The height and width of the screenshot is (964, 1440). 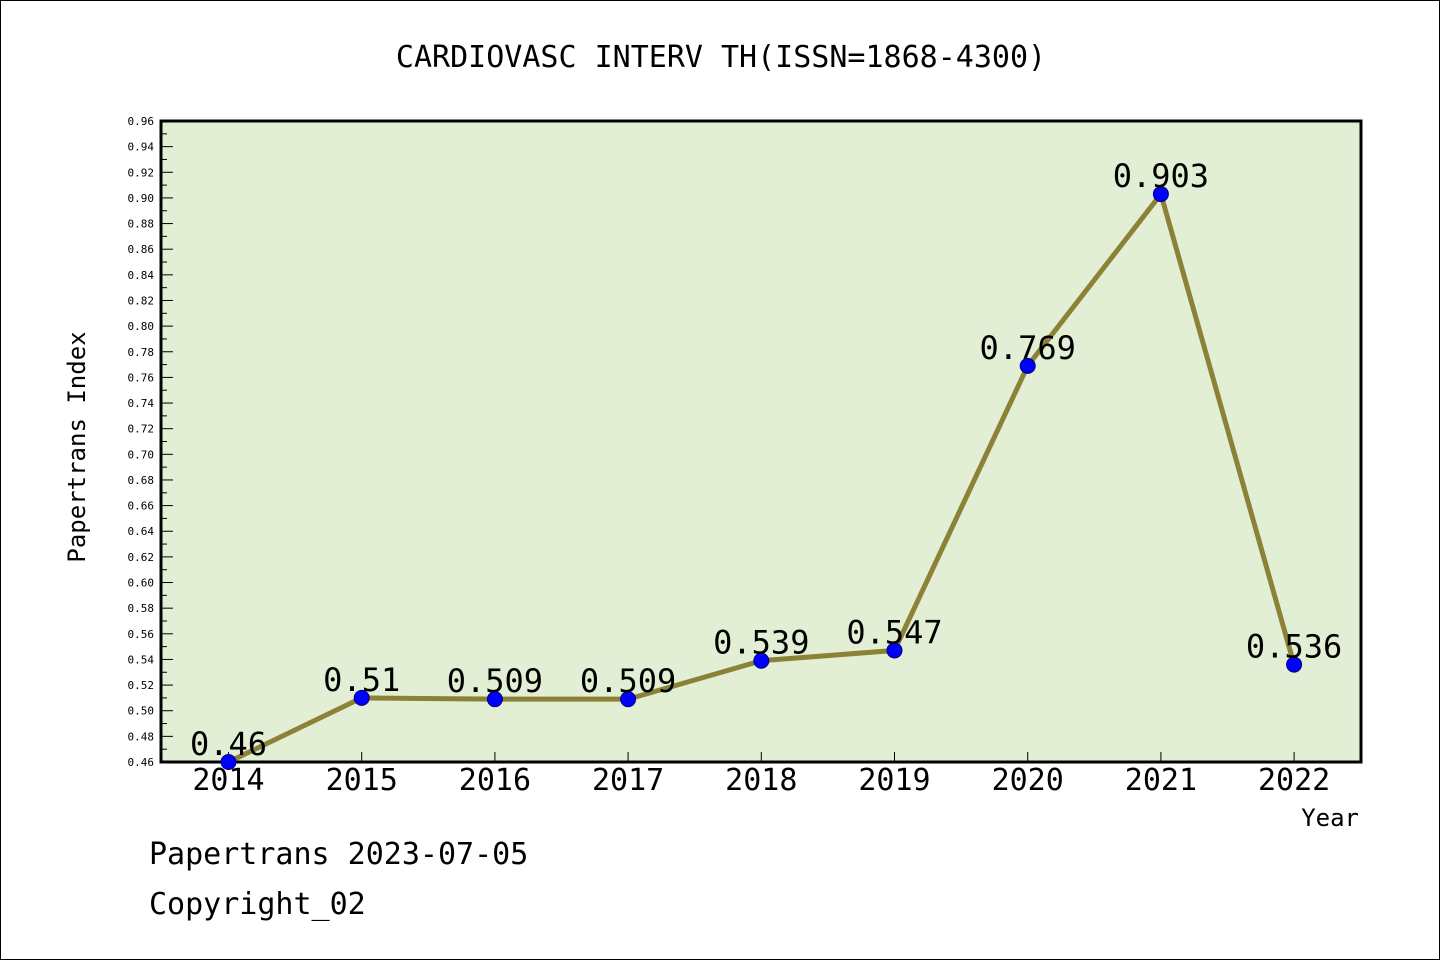 What do you see at coordinates (141, 506) in the screenshot?
I see `y-tick-label: 0.66` at bounding box center [141, 506].